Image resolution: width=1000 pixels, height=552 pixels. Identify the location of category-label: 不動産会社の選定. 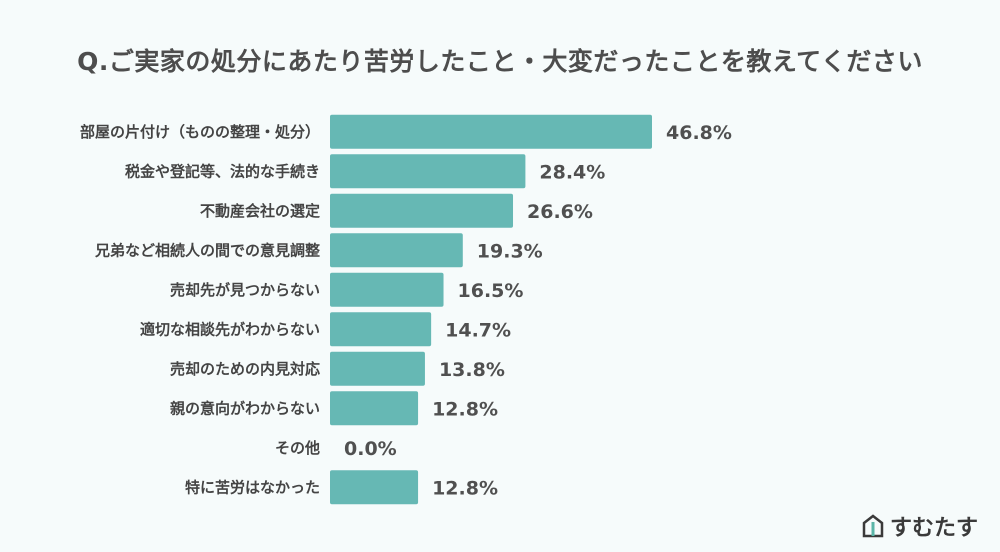
(260, 211).